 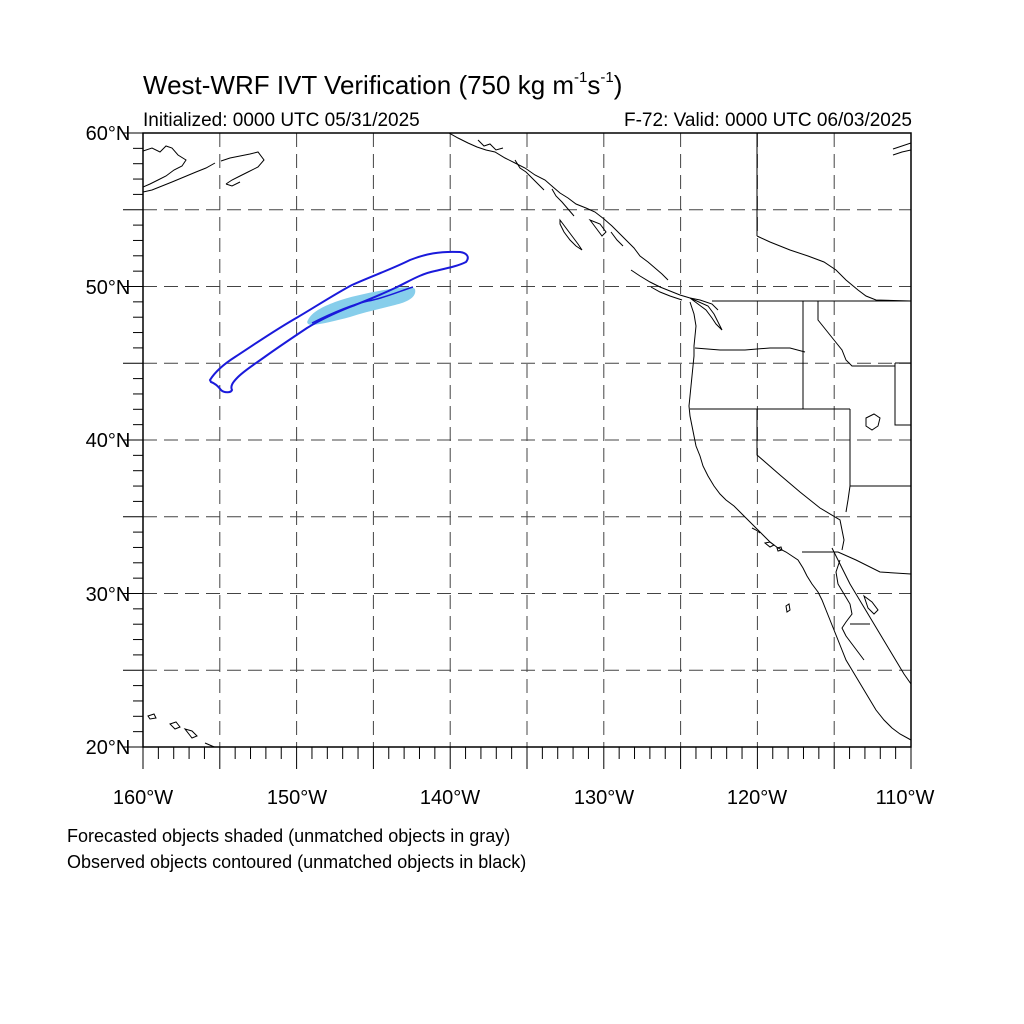 What do you see at coordinates (281, 120) in the screenshot?
I see `initialized-time: Initialized: 0000 UTC 05/31/2025` at bounding box center [281, 120].